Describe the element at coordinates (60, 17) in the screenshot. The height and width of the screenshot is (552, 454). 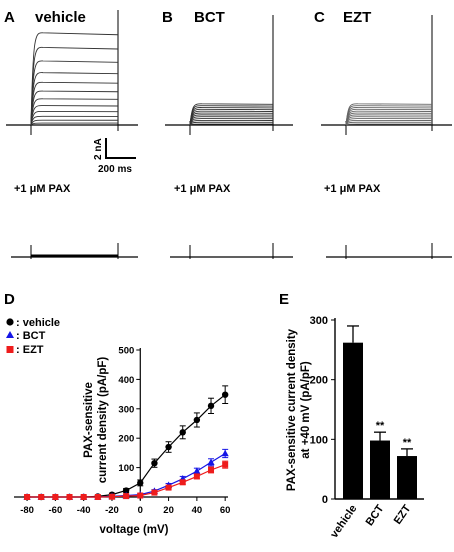
I see `panel-a-title: vehicle` at that location.